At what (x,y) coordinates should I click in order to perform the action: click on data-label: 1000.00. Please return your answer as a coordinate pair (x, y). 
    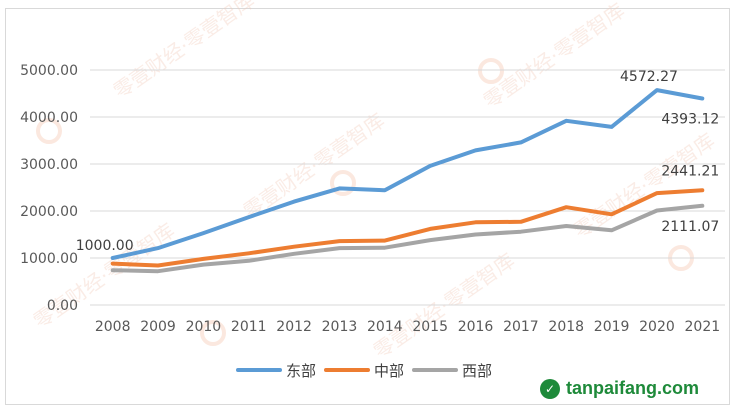
    Looking at the image, I should click on (105, 246).